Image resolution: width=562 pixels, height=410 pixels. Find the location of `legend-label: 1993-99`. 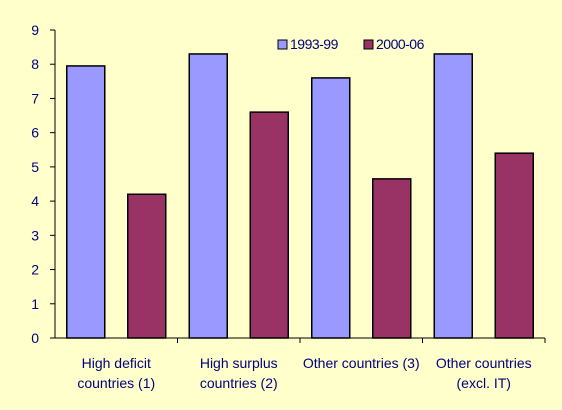

legend-label: 1993-99 is located at coordinates (314, 44).